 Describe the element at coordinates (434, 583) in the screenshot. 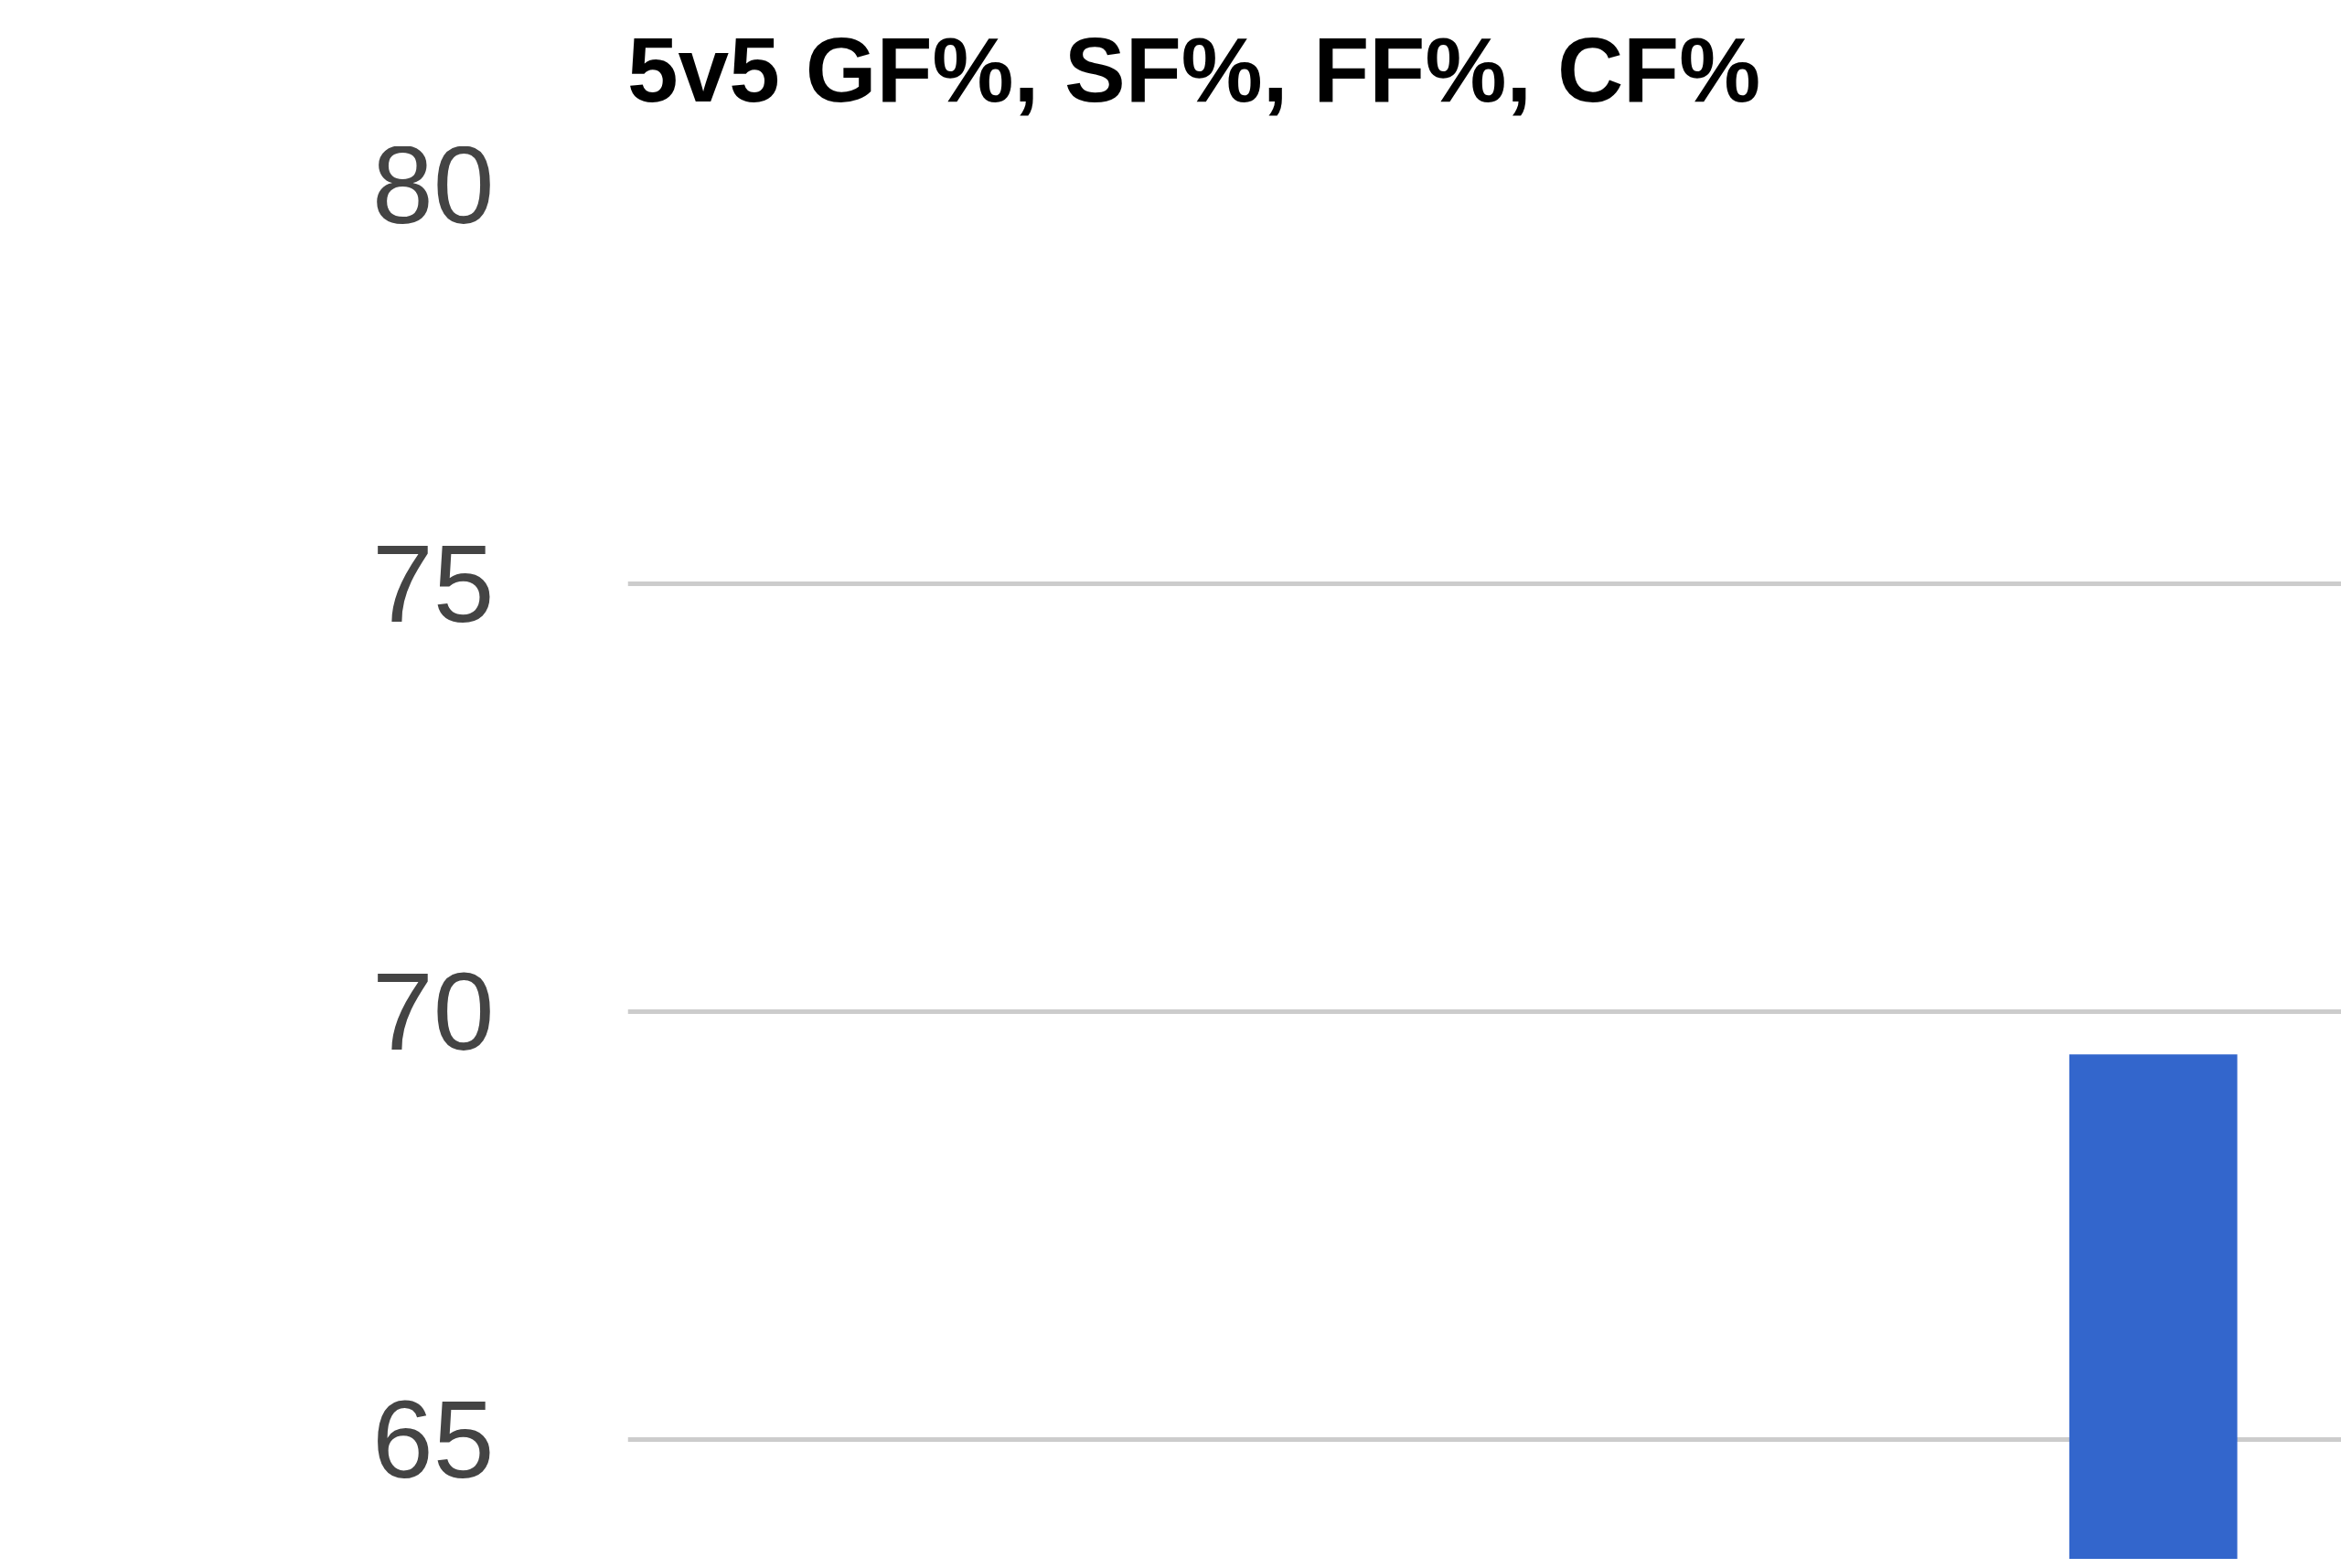

I see `y-tick-label: 75` at that location.